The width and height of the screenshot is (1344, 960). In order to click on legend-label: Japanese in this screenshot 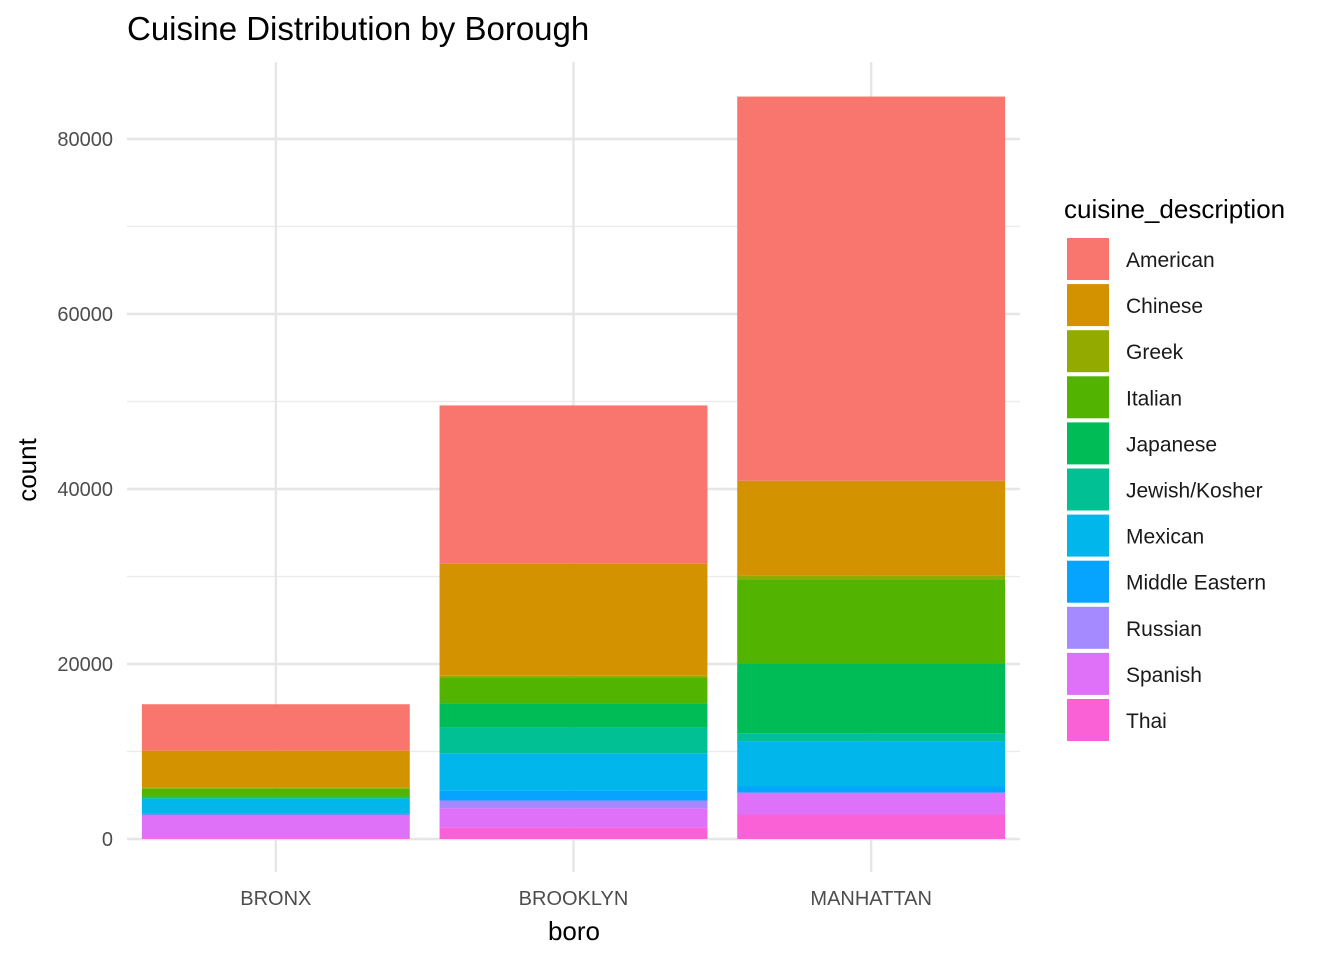, I will do `click(1171, 444)`.